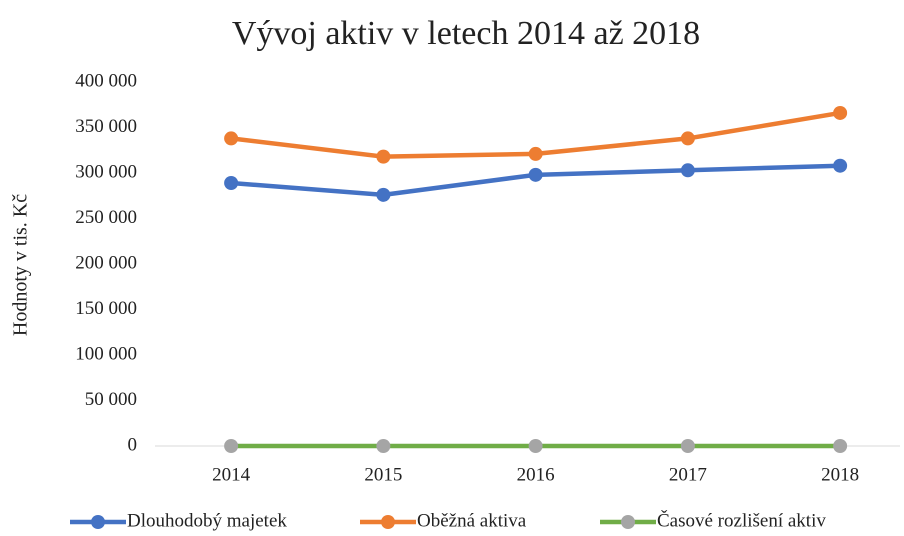 The height and width of the screenshot is (536, 904). I want to click on y-tick-label: 350 000, so click(106, 126).